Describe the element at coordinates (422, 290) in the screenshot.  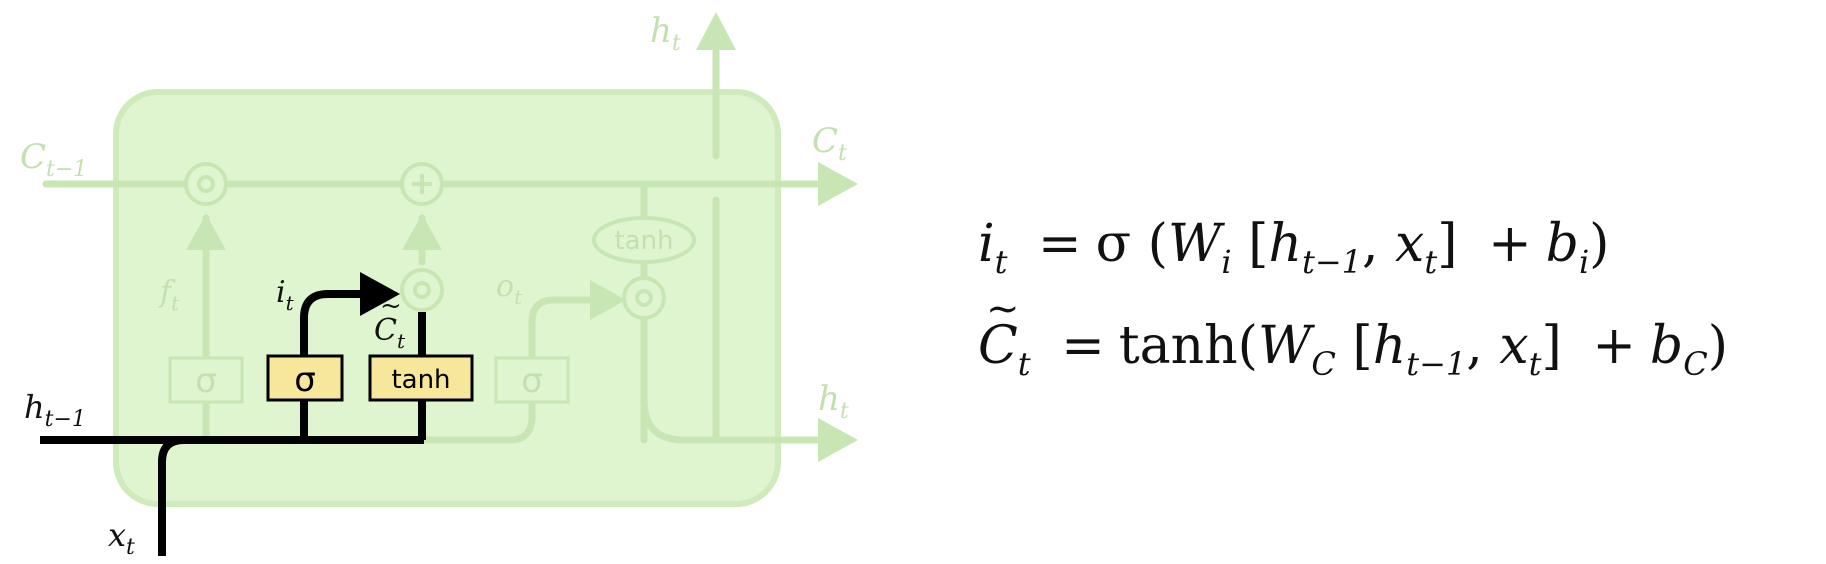
I see `input-mult-op` at that location.